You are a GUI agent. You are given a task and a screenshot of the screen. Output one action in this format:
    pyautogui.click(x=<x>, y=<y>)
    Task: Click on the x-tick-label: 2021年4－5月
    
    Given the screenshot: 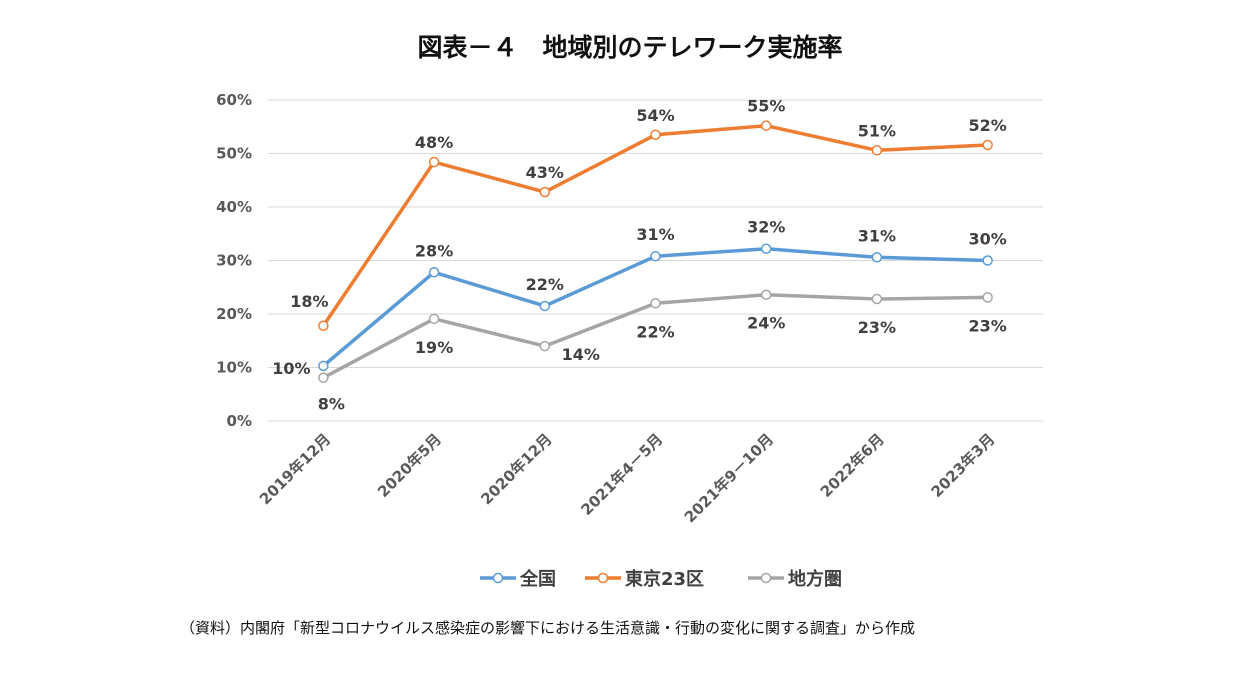 What is the action you would take?
    pyautogui.click(x=621, y=474)
    